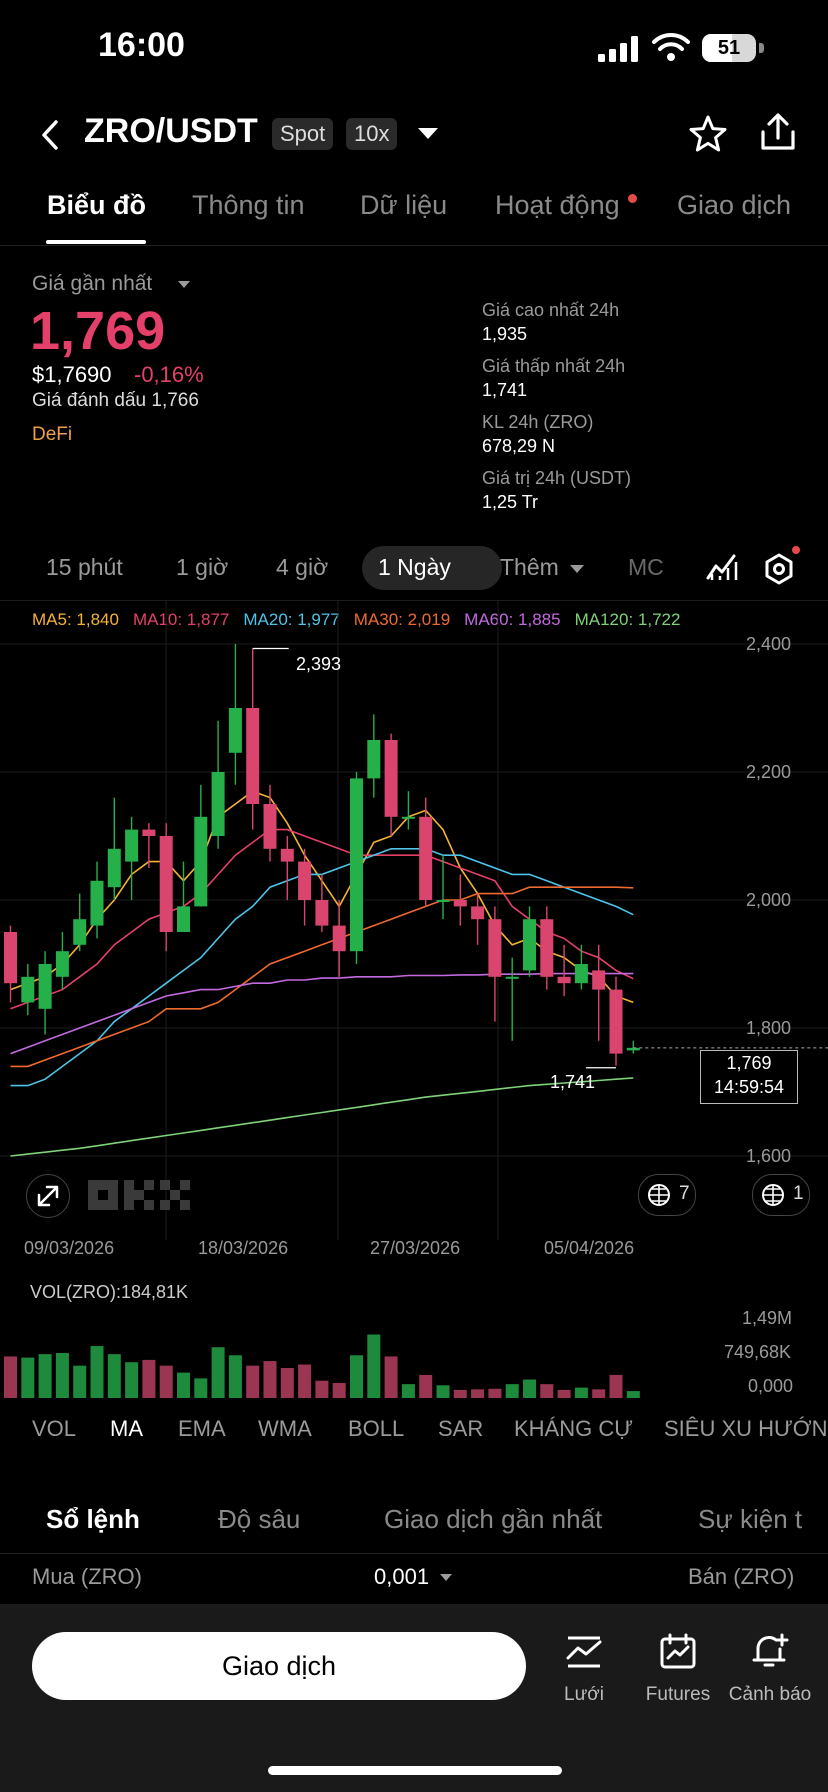 The image size is (828, 1792). I want to click on indicator-icon, so click(722, 567).